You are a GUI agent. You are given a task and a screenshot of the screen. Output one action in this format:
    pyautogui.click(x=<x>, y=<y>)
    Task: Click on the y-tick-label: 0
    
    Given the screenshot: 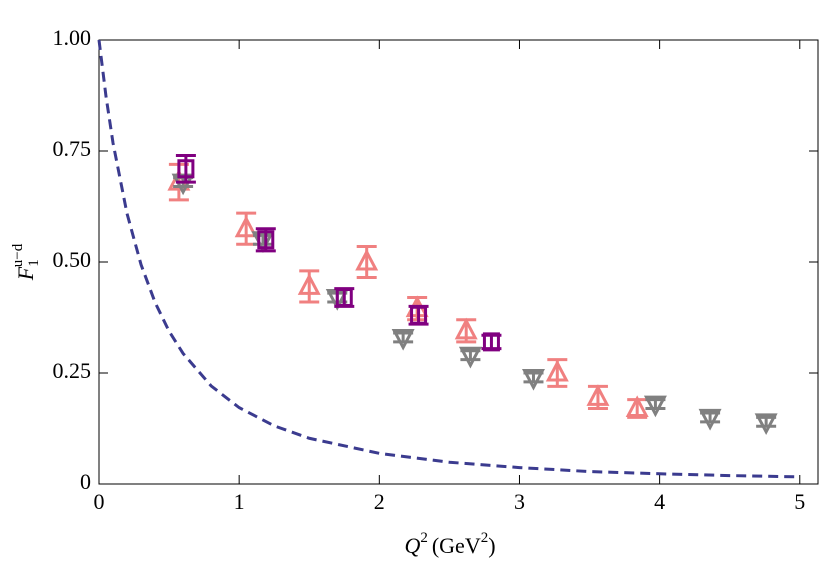 What is the action you would take?
    pyautogui.click(x=85, y=481)
    